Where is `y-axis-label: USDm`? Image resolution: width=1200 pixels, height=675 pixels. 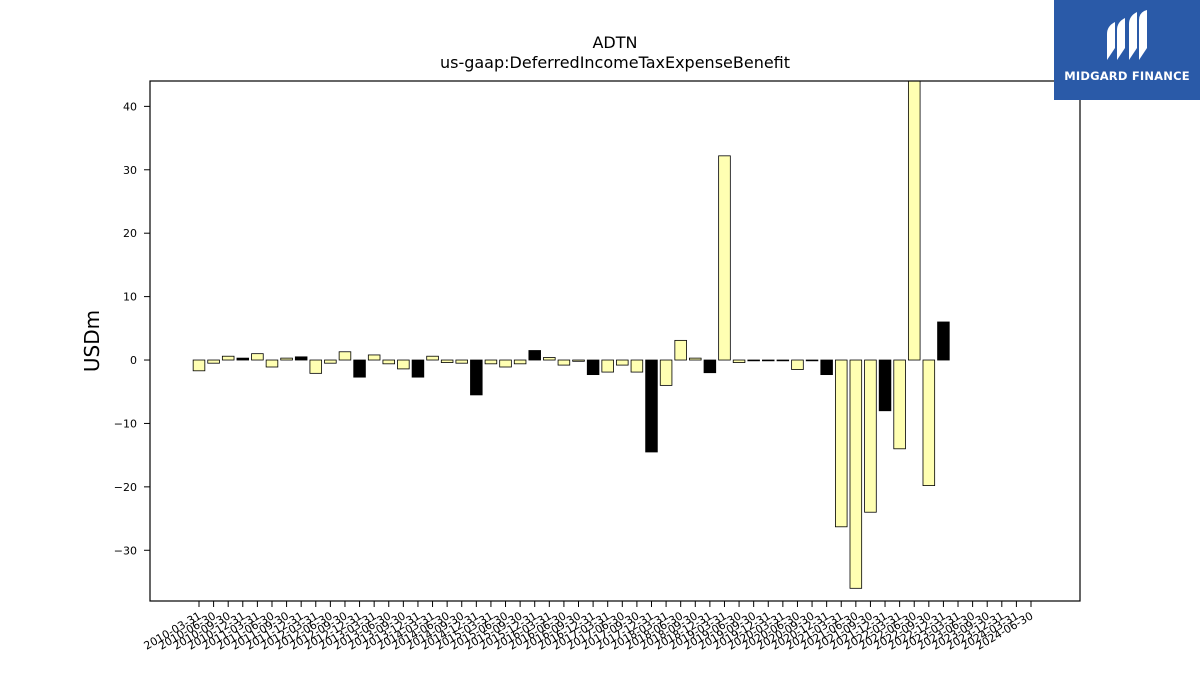 y-axis-label: USDm is located at coordinates (92, 341).